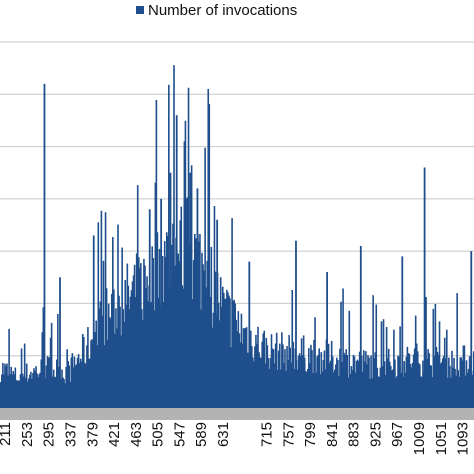 The width and height of the screenshot is (474, 474). Describe the element at coordinates (223, 10) in the screenshot. I see `legend-label: Number of invocations` at that location.